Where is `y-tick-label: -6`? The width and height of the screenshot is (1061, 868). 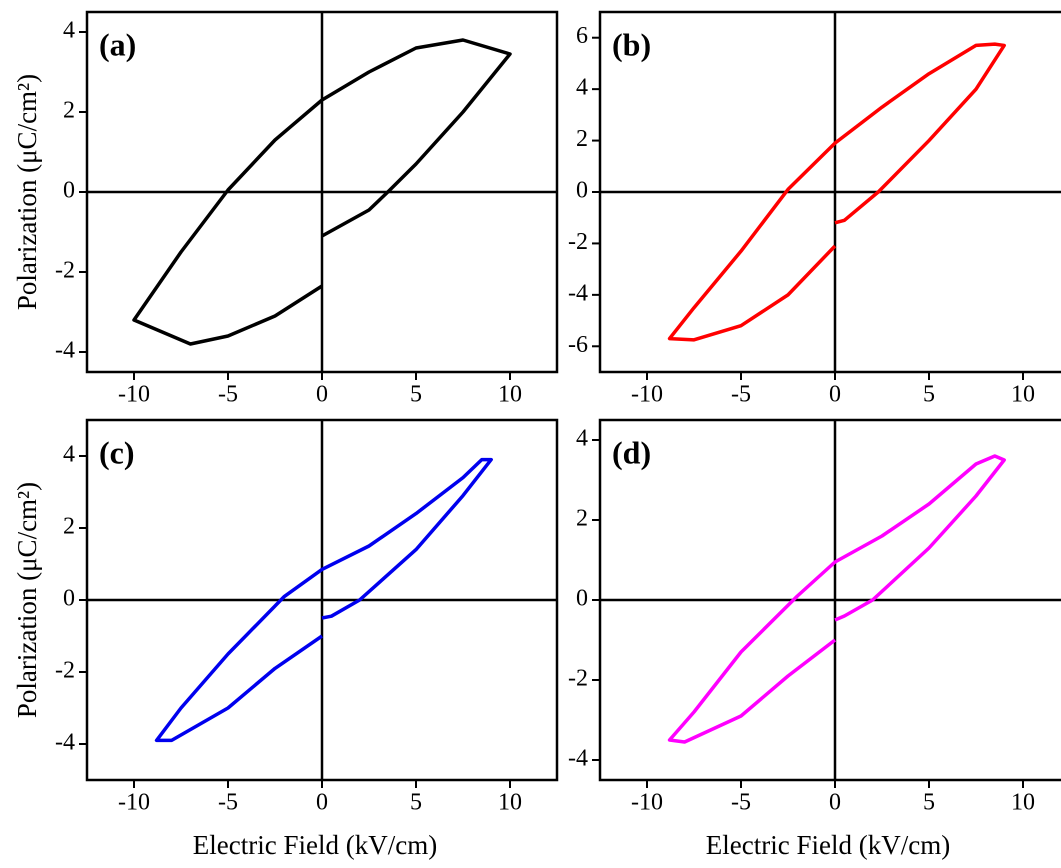 y-tick-label: -6 is located at coordinates (578, 345).